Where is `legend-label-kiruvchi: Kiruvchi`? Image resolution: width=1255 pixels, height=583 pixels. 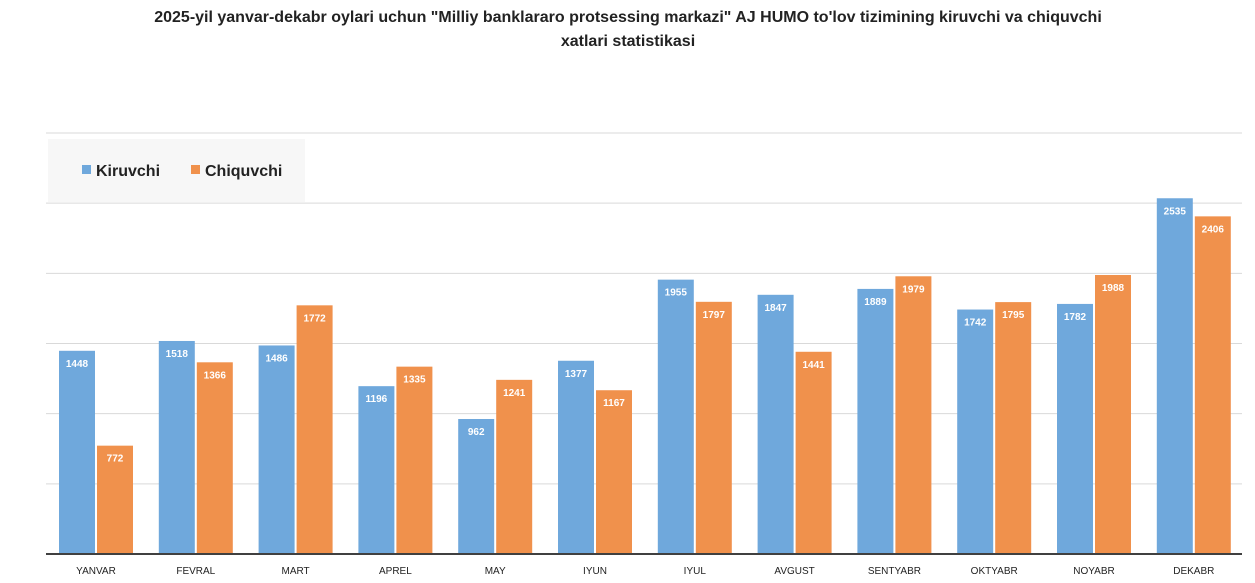 legend-label-kiruvchi: Kiruvchi is located at coordinates (128, 171).